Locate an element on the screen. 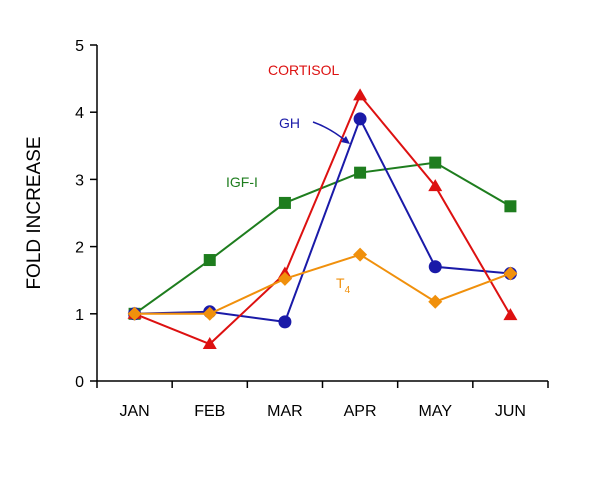 The height and width of the screenshot is (499, 600). y-tick-label: 4 is located at coordinates (79, 113).